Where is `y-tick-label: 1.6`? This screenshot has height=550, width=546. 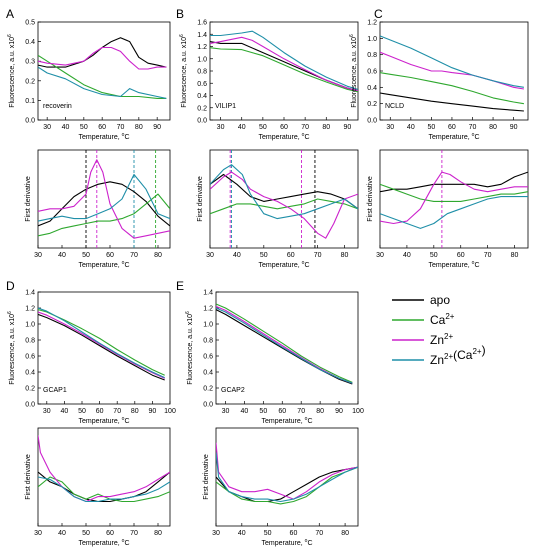
y-tick-label: 1.6 is located at coordinates (202, 23).